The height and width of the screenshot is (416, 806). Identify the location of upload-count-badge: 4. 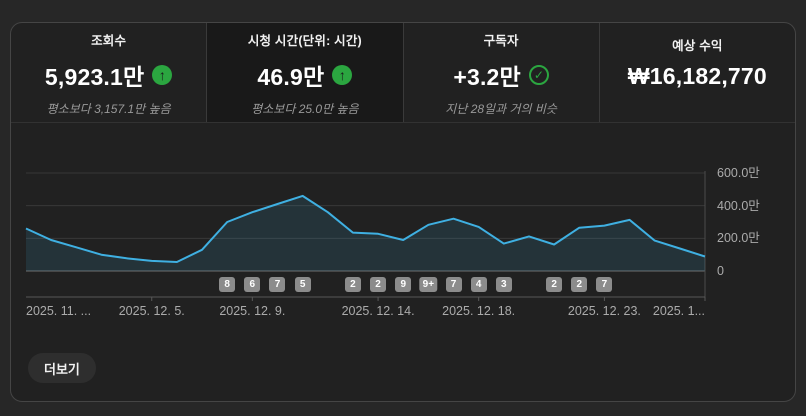
(478, 284).